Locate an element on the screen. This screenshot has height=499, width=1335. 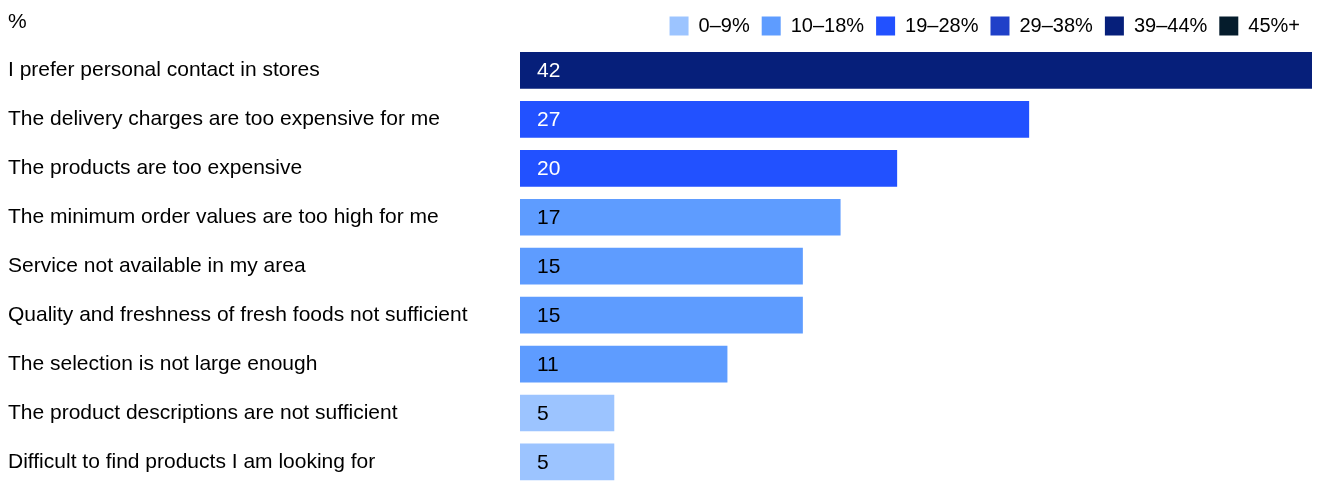
data-label: 42 is located at coordinates (549, 70).